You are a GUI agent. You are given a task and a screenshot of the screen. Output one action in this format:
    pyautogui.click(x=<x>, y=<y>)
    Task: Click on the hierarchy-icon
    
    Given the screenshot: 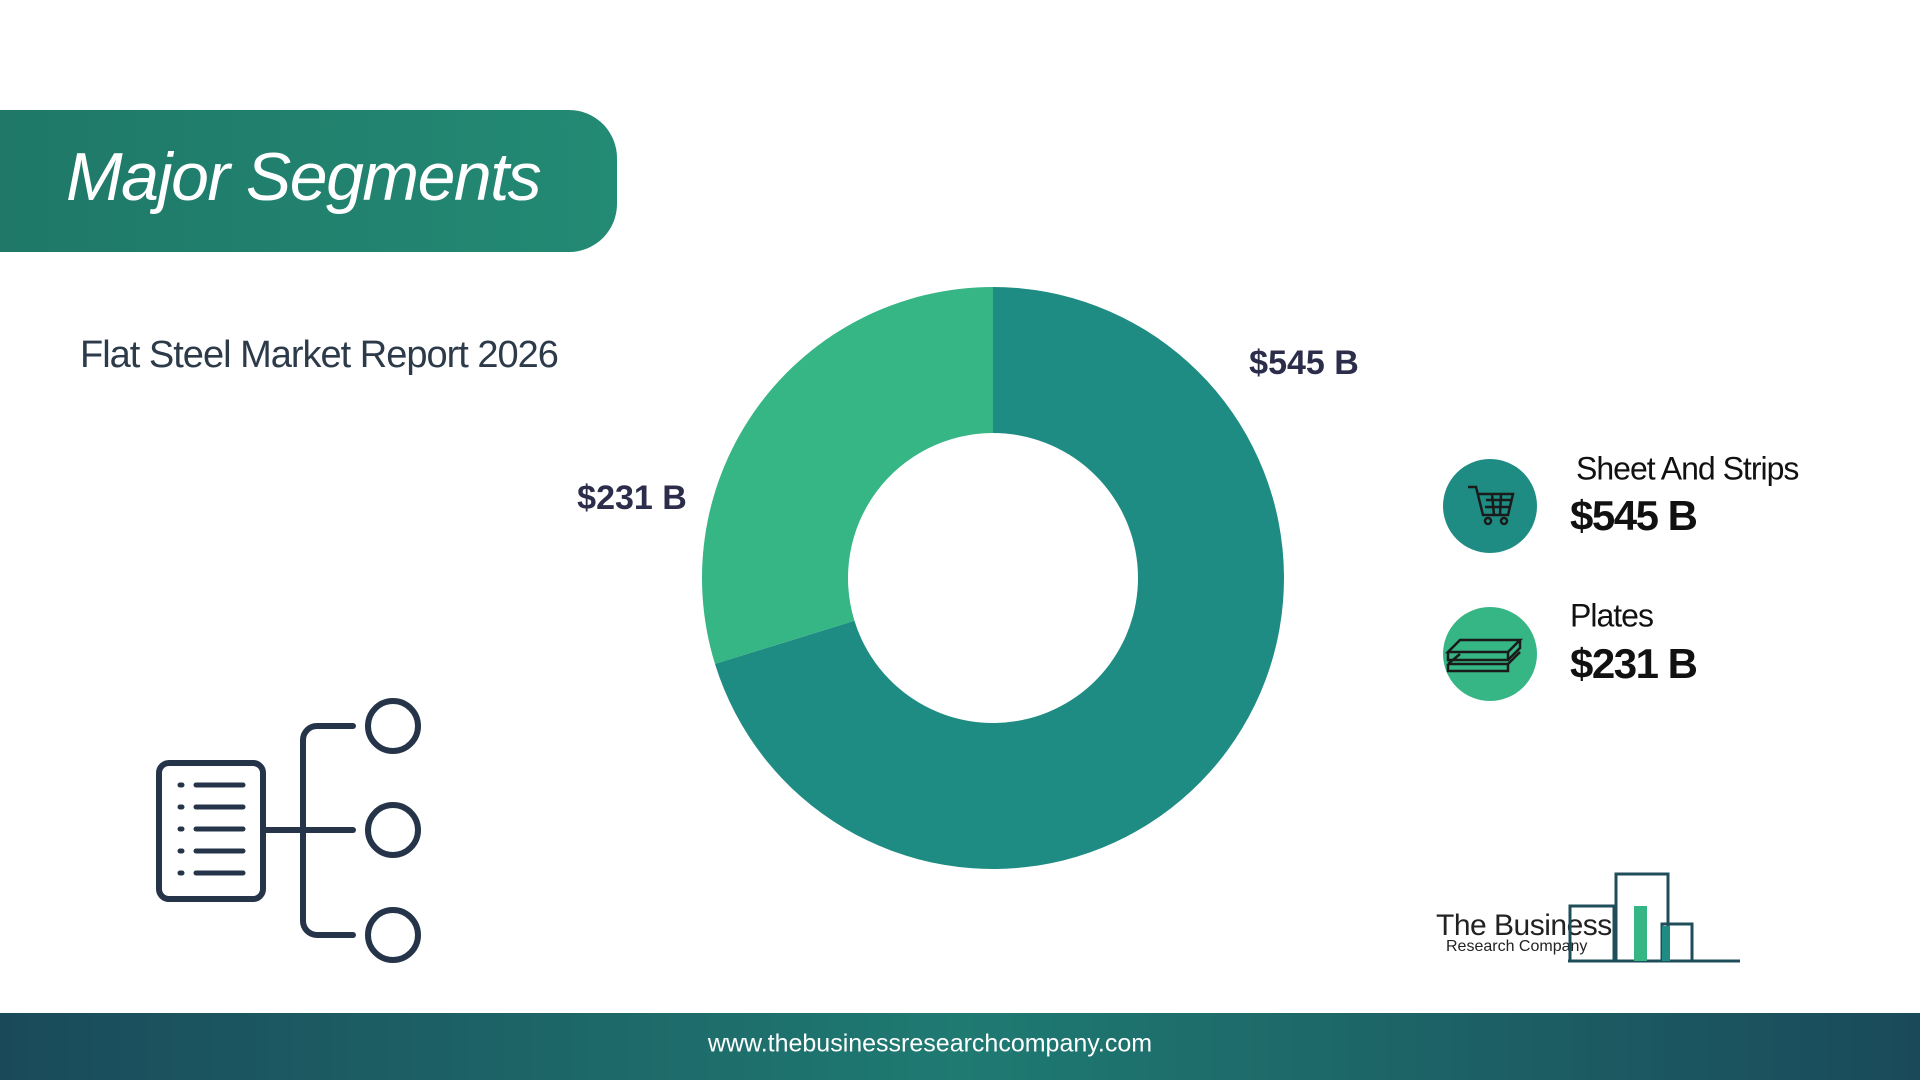 What is the action you would take?
    pyautogui.click(x=288, y=830)
    